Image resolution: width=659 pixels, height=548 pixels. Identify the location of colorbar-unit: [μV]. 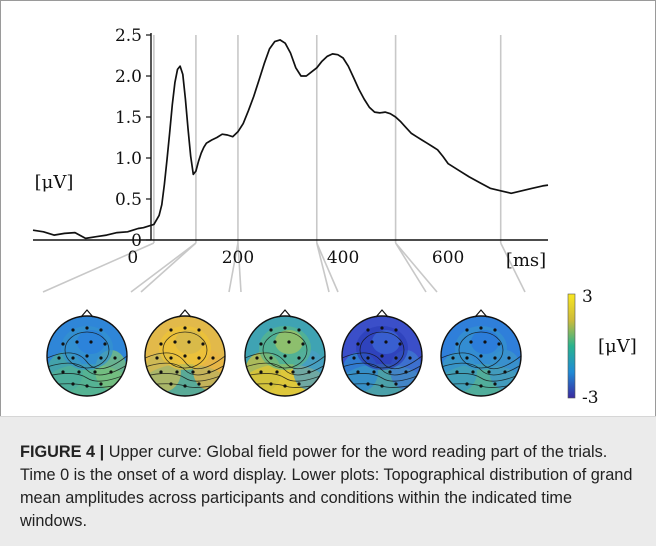
(617, 346).